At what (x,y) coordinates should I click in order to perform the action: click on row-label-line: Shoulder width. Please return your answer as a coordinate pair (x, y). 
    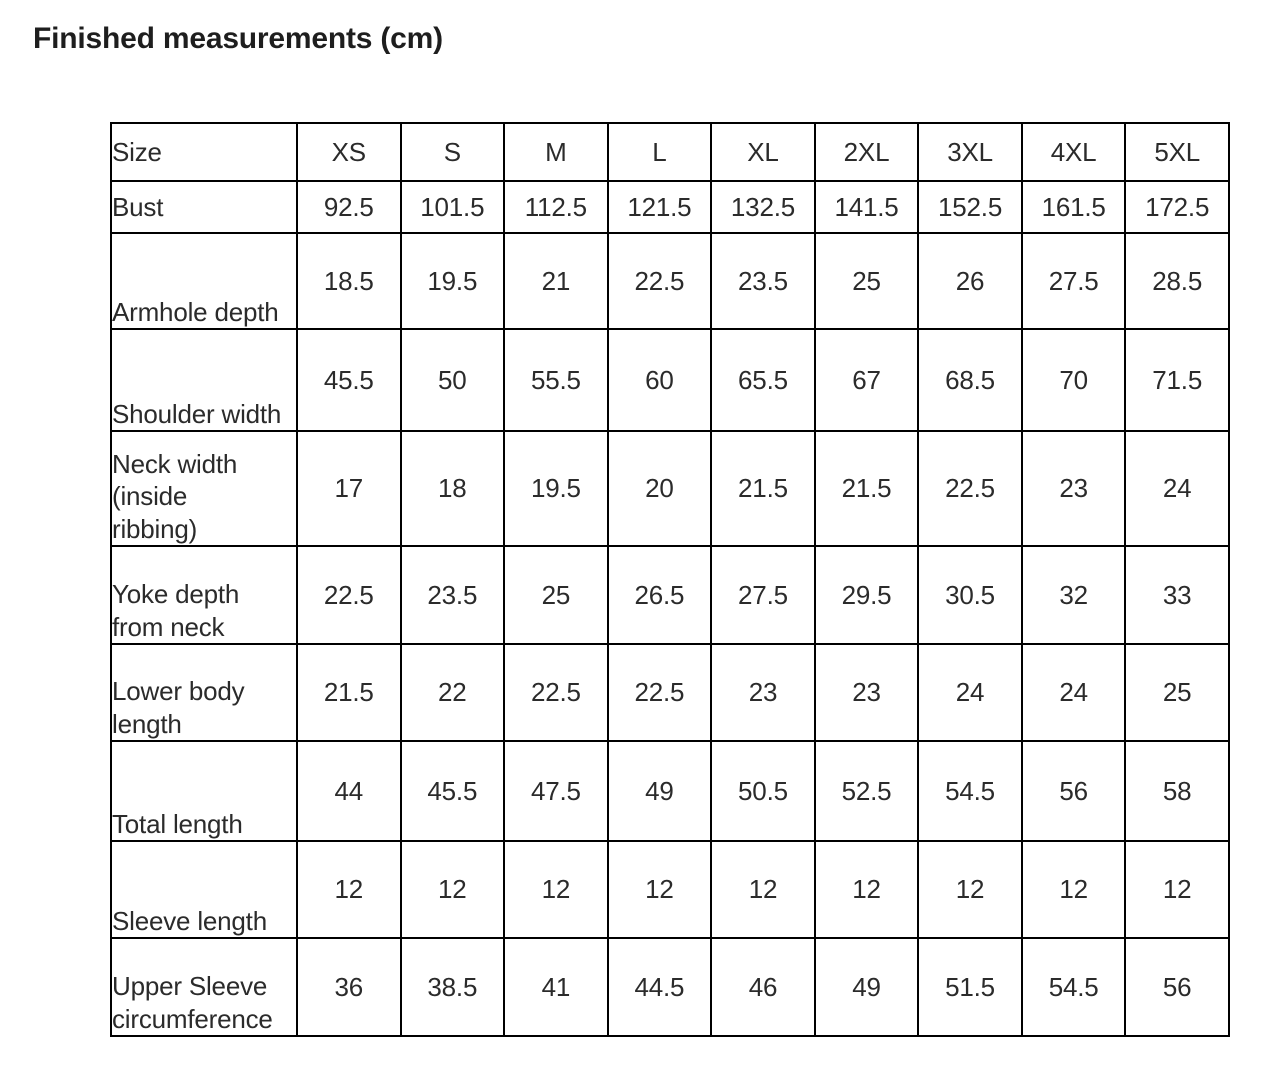
    Looking at the image, I should click on (197, 413).